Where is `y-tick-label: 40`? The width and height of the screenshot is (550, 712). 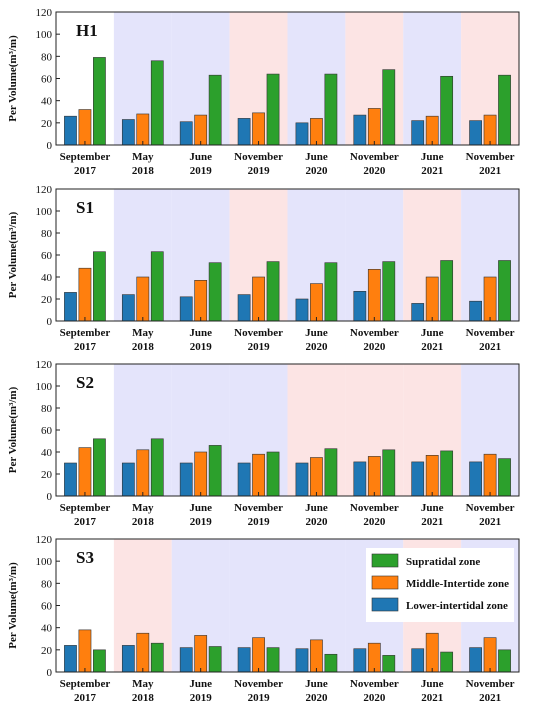
y-tick-label: 40 is located at coordinates (47, 278).